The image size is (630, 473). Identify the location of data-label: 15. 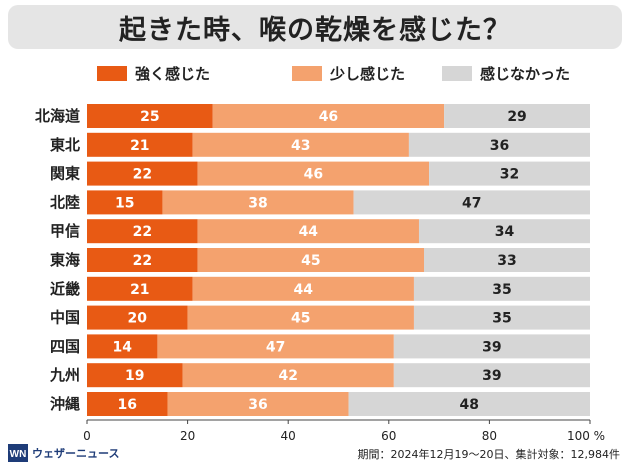
(124, 203).